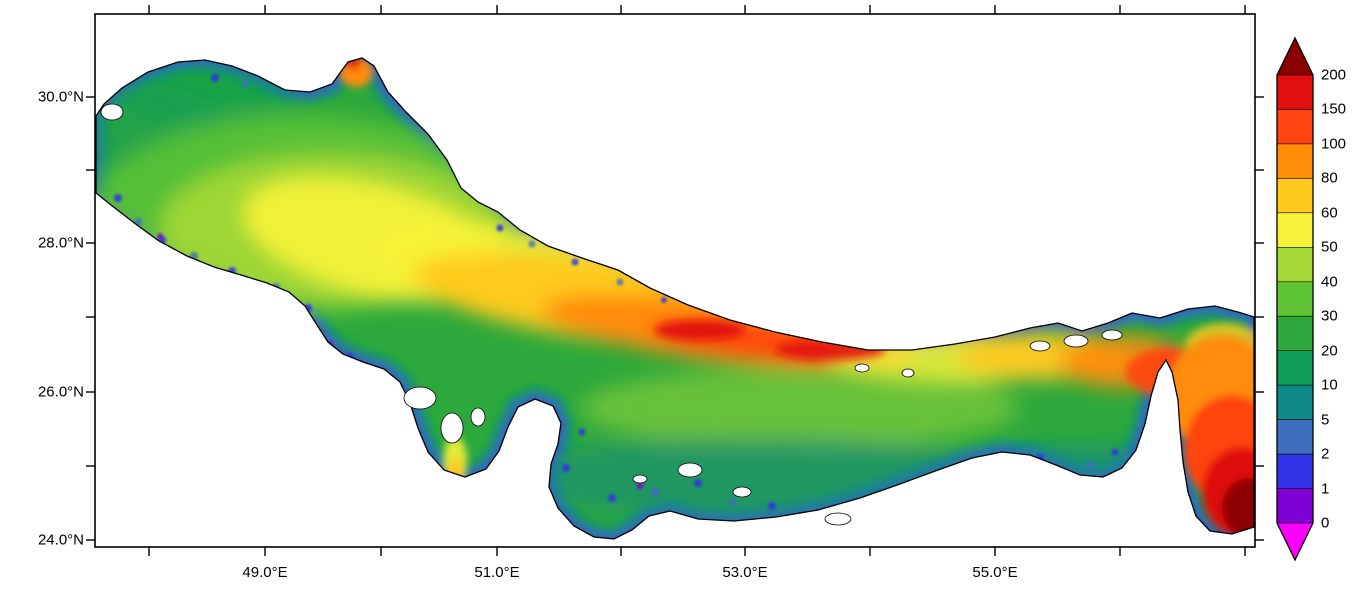 The width and height of the screenshot is (1370, 601). What do you see at coordinates (60, 392) in the screenshot?
I see `y-tick-label: 26.0°N` at bounding box center [60, 392].